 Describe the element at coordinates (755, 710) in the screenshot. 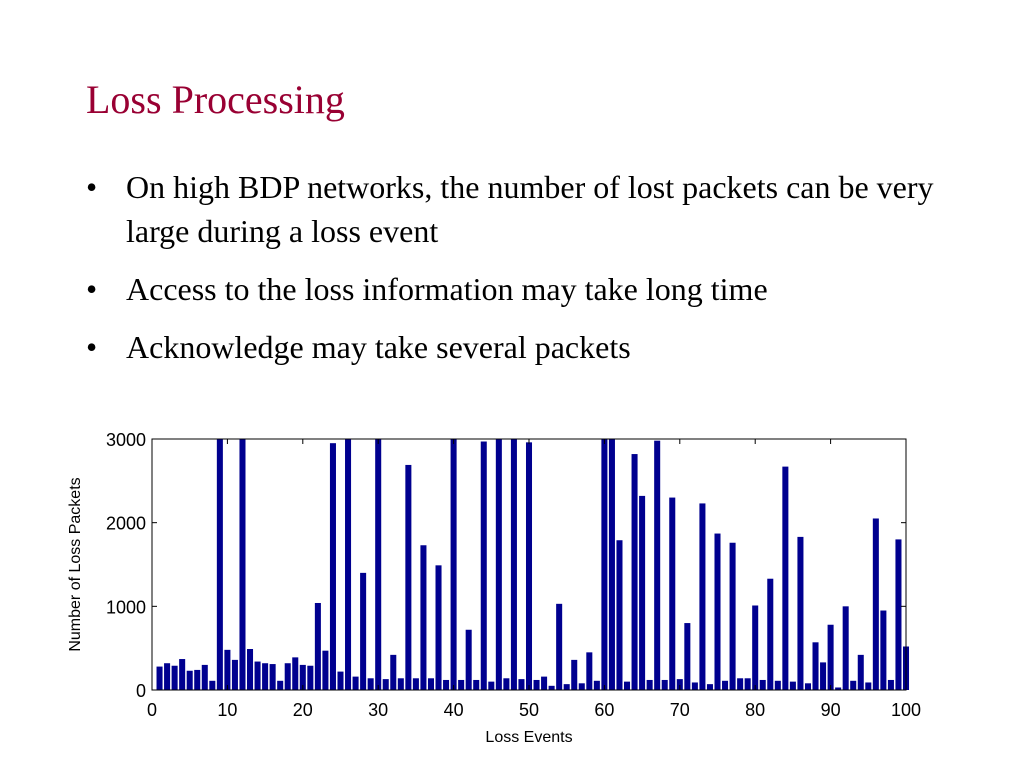

I see `x-tick-label: 80` at that location.